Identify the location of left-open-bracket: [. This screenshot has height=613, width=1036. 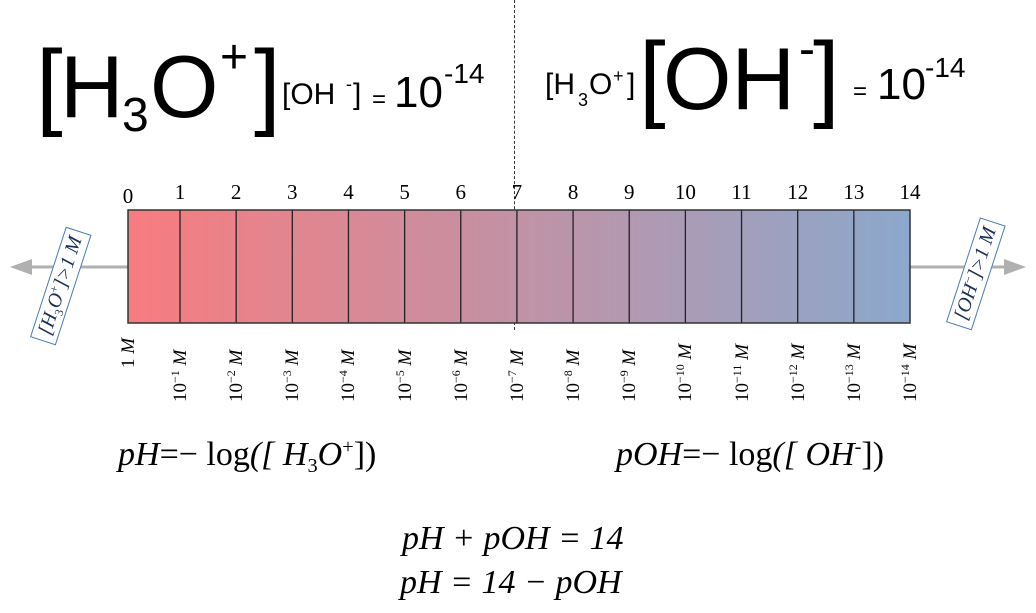
(49, 84).